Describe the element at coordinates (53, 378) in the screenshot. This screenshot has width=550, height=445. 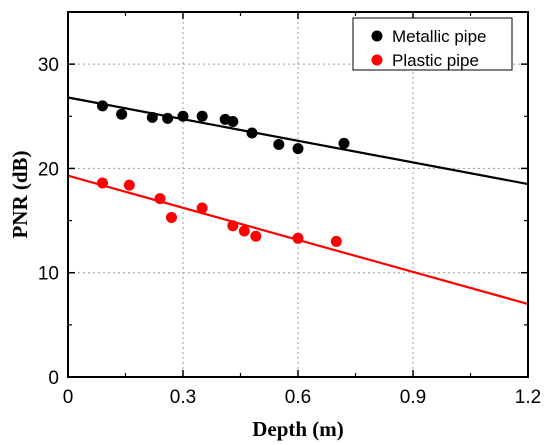
I see `y-tick-label: 0` at that location.